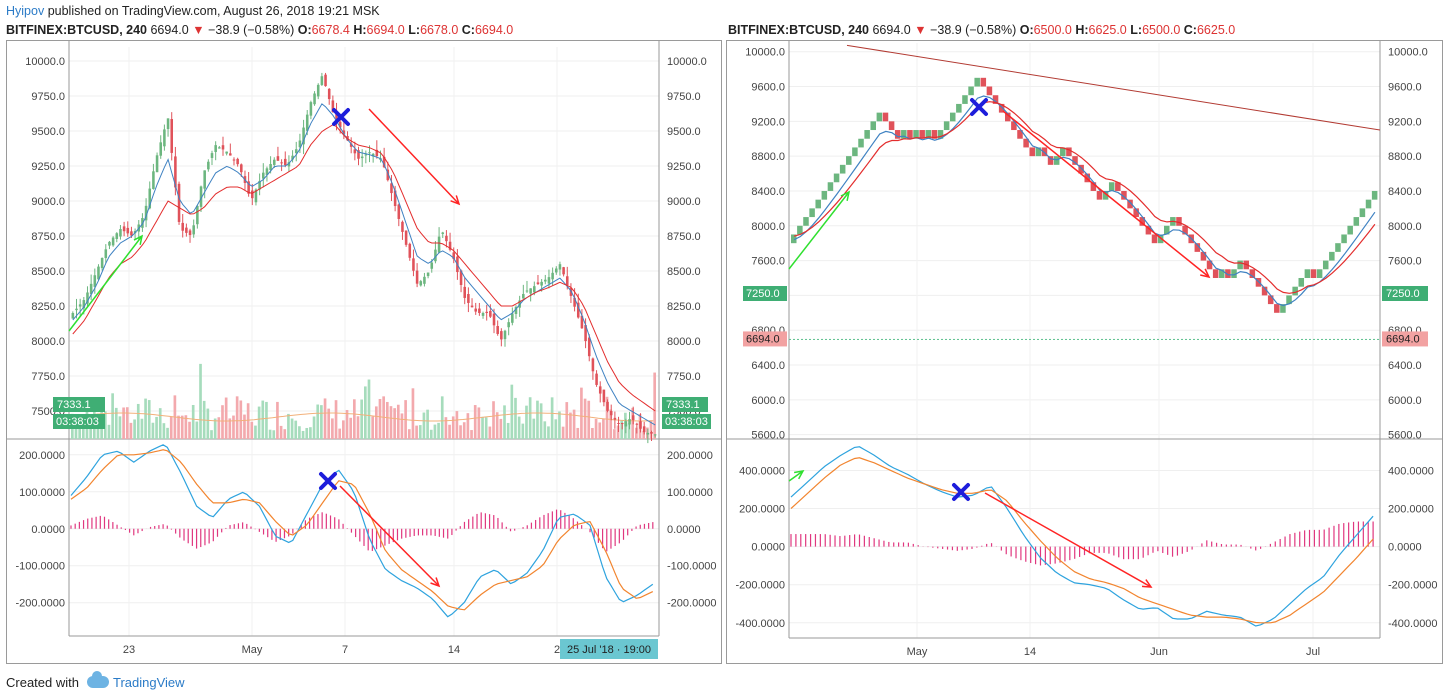 The width and height of the screenshot is (1447, 700). Describe the element at coordinates (48, 272) in the screenshot. I see `left-price-tick-left: 8500.0` at that location.